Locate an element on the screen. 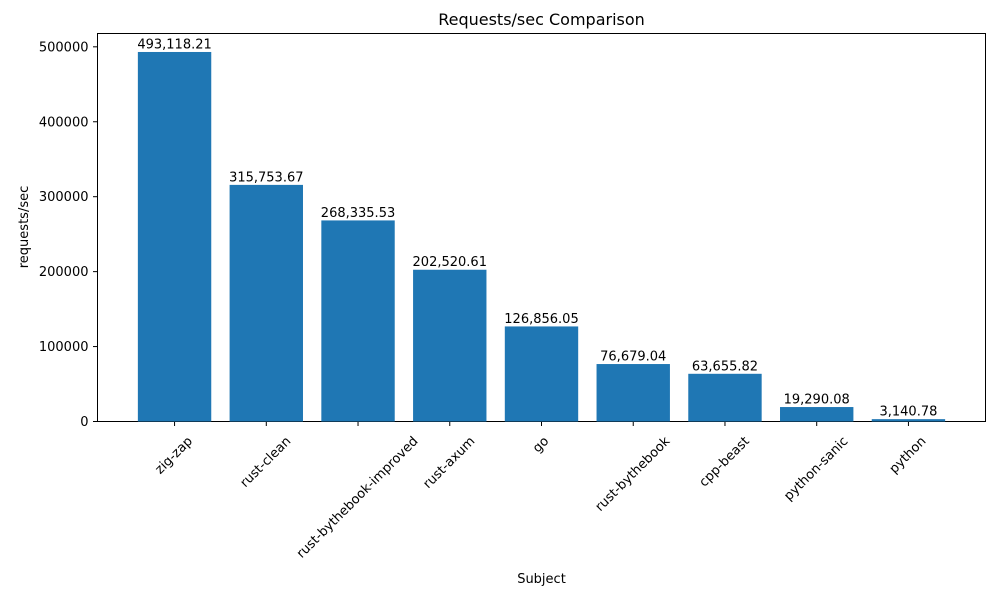 The image size is (1000, 600). x-tick-label: go is located at coordinates (541, 445).